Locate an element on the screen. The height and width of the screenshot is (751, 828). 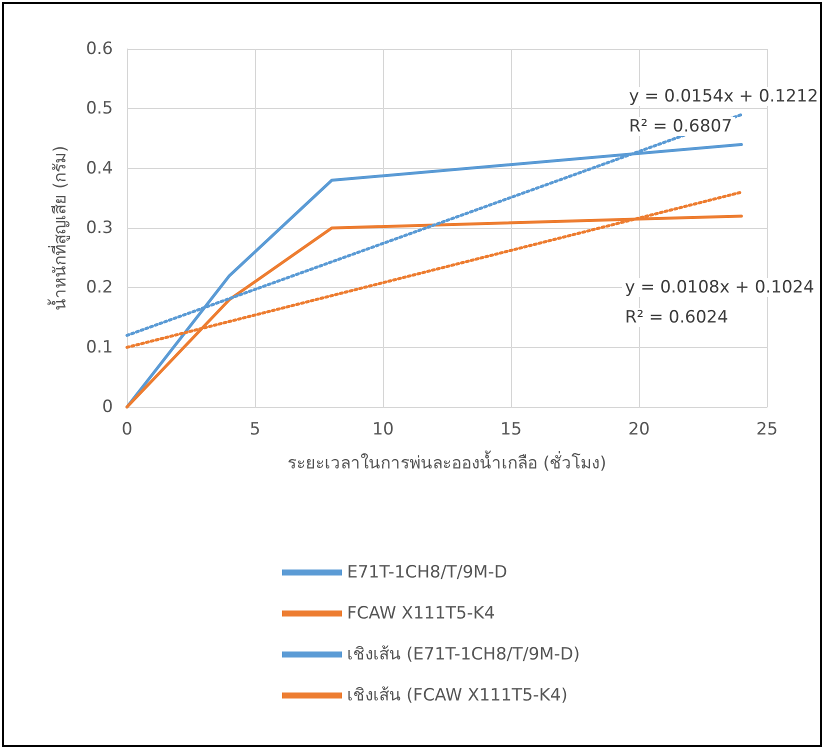
legend-label: เชิงเส้น (E71T-1CH8/T/9M-D) is located at coordinates (463, 654).